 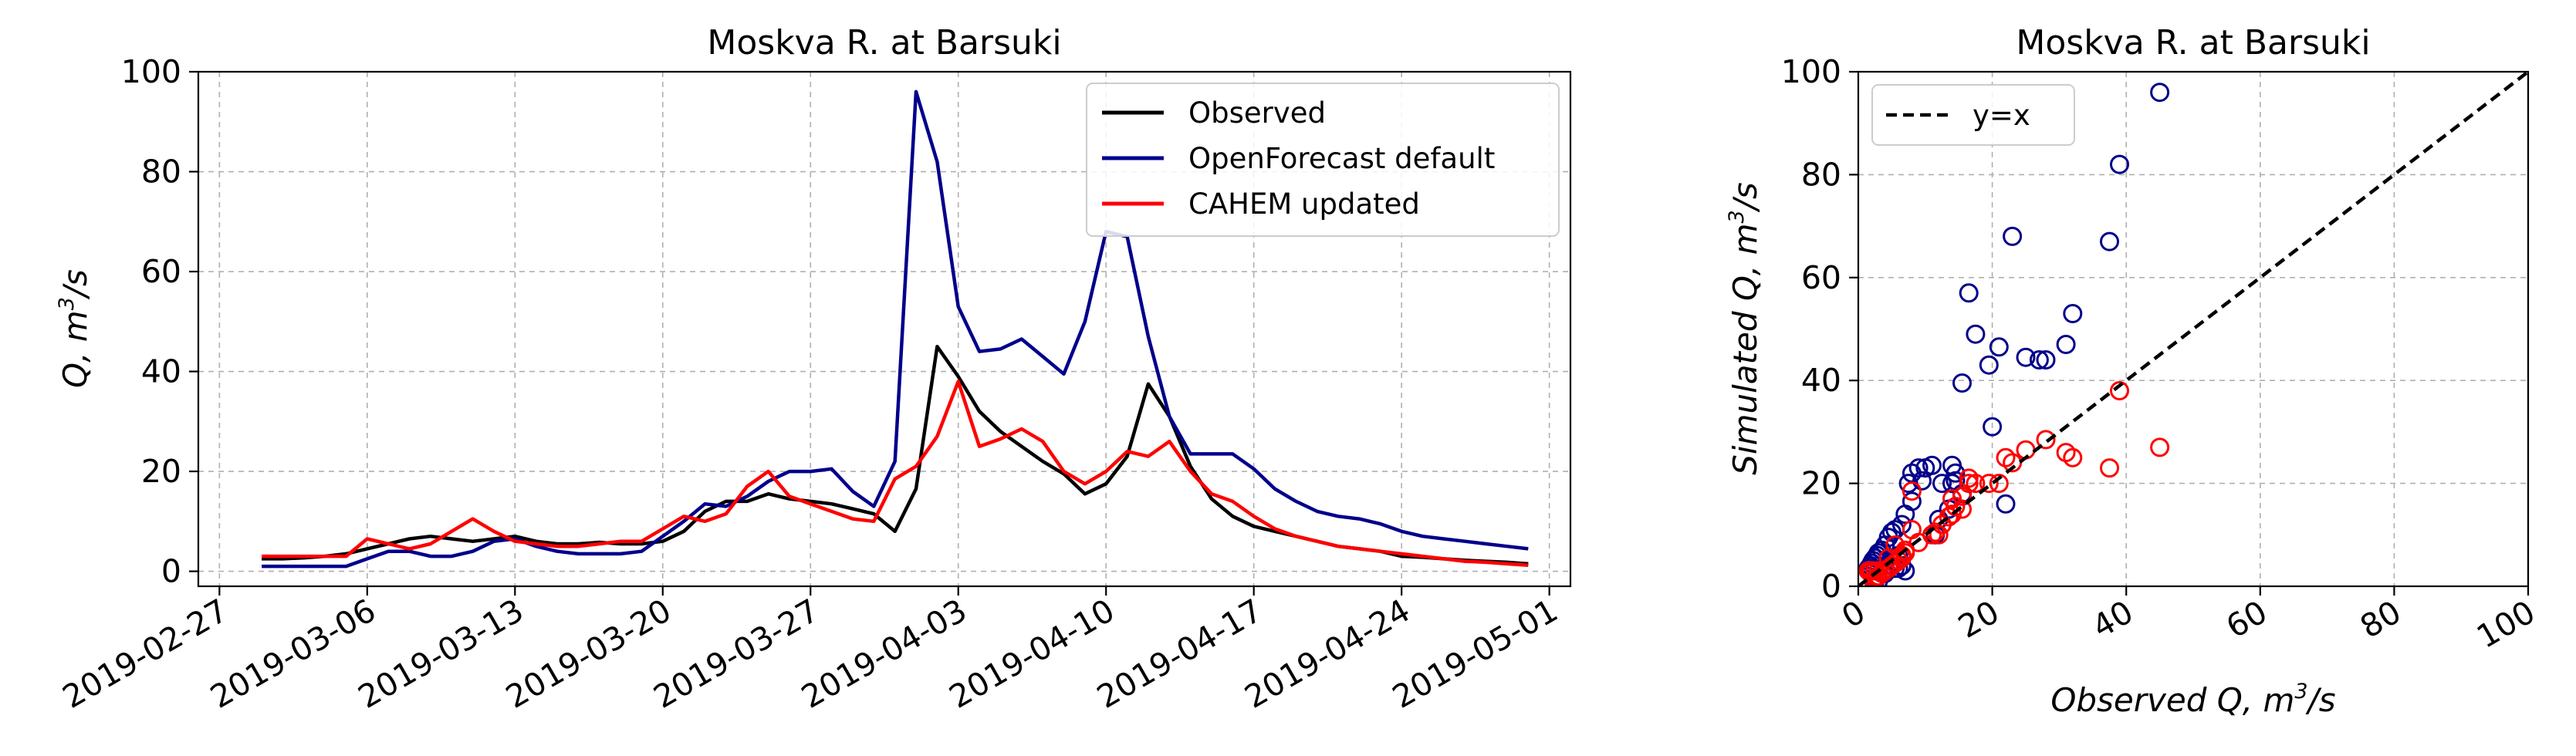 What do you see at coordinates (1744, 328) in the screenshot?
I see `scatter-y-axis-label: Simulated Q, m3/s` at bounding box center [1744, 328].